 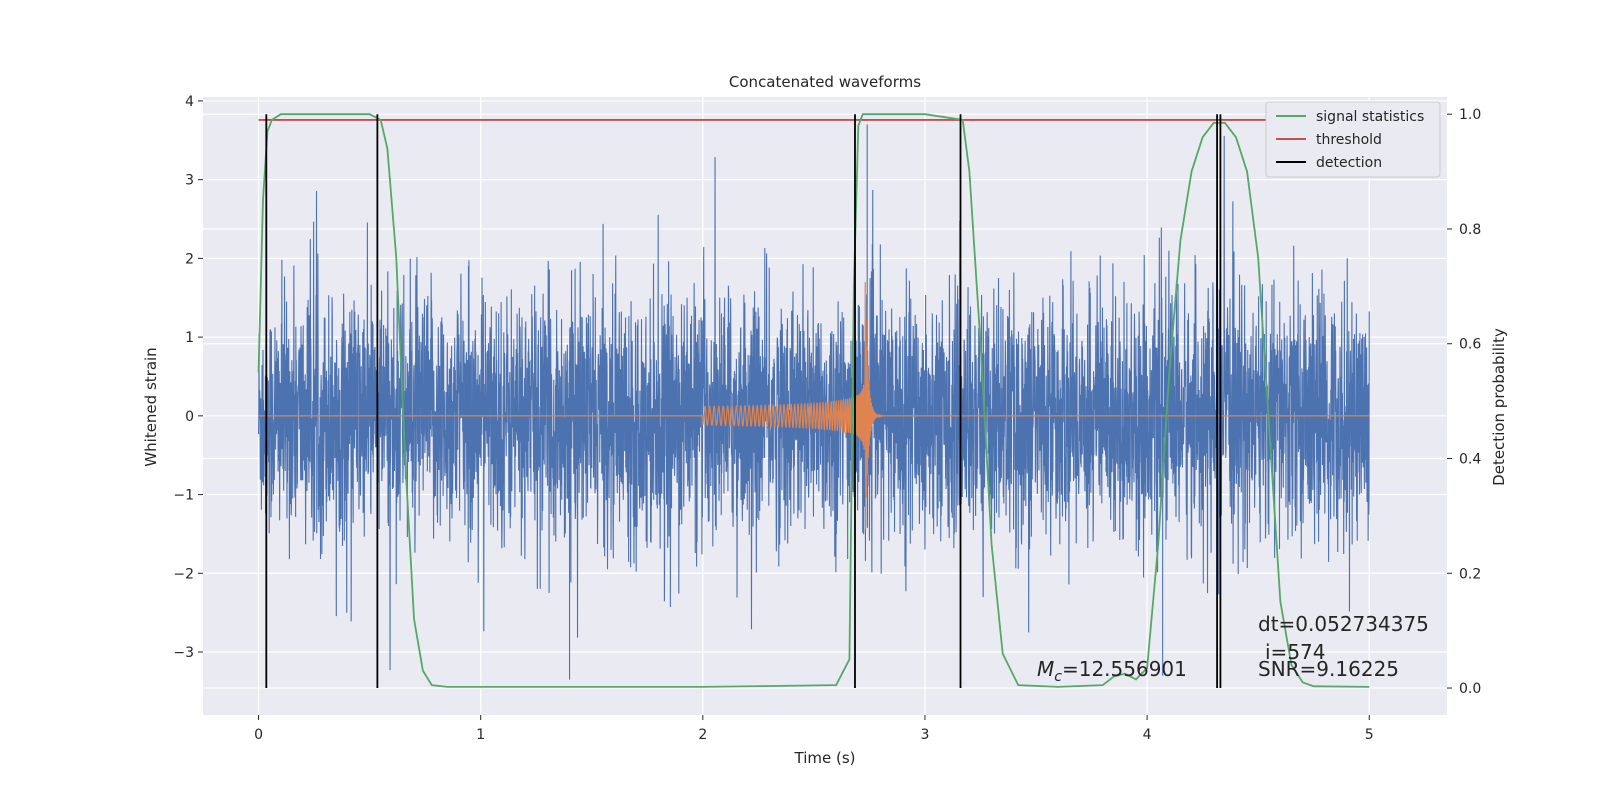 I want to click on x-axis-label: Time (s), so click(x=825, y=758).